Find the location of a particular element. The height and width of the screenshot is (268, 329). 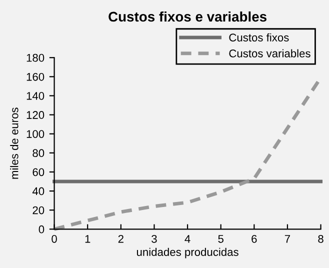

x-tick-label: 3 is located at coordinates (154, 238).